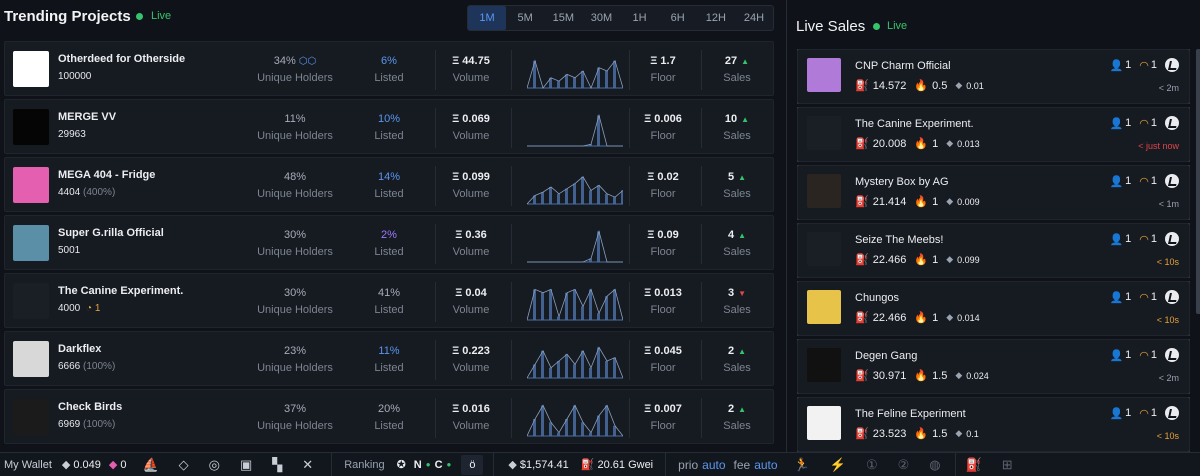 This screenshot has height=476, width=1200. I want to click on volume-sparkline, so click(575, 362).